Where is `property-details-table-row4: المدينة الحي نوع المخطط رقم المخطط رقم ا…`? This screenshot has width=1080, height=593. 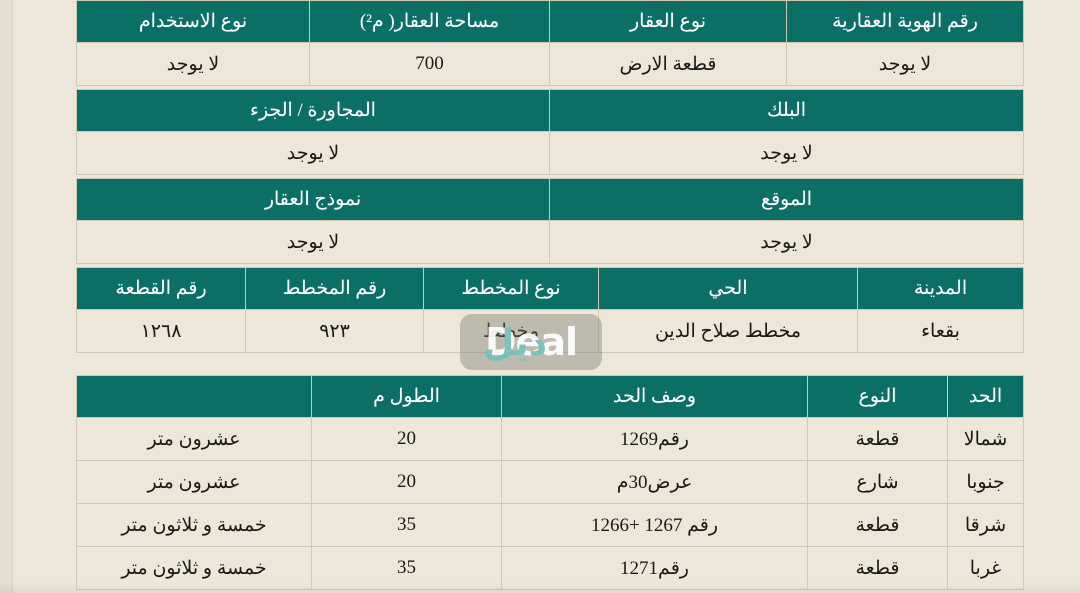
property-details-table-row4: المدينة الحي نوع المخطط رقم المخطط رقم ا… is located at coordinates (550, 310).